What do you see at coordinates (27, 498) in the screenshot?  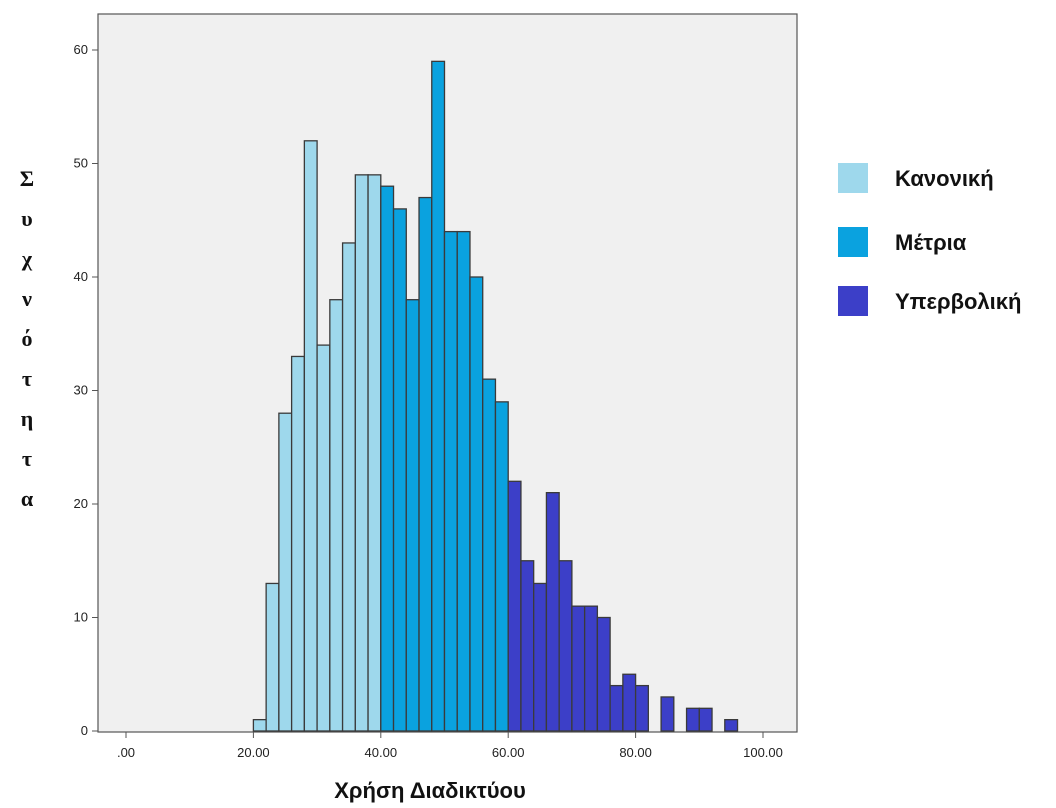 I see `y-axis-label-char: α` at bounding box center [27, 498].